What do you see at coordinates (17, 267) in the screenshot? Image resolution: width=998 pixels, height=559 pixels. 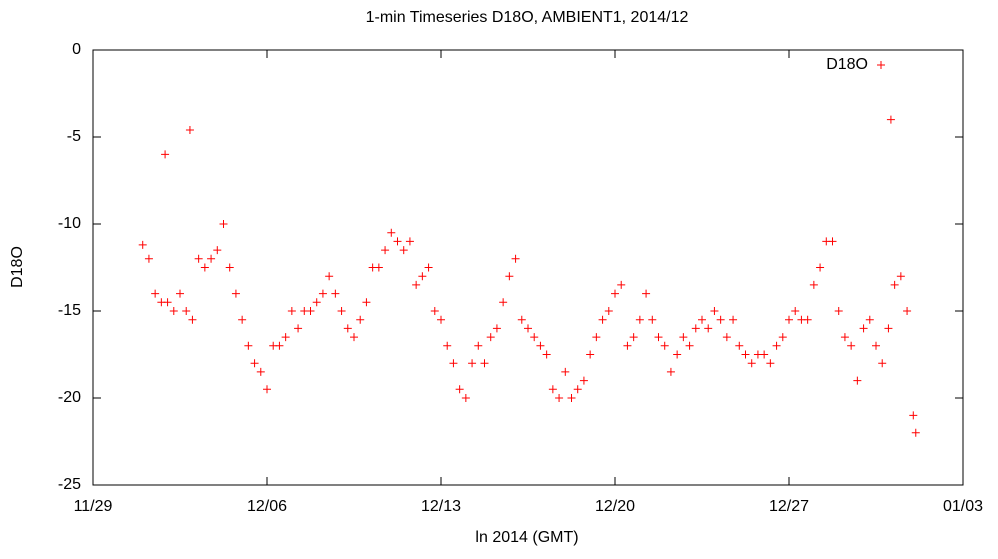 I see `y-axis-label: D18O` at bounding box center [17, 267].